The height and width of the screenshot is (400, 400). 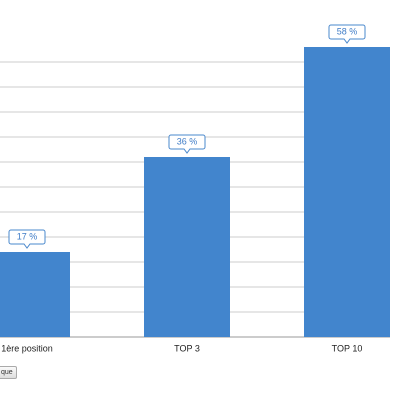 What do you see at coordinates (8, 372) in the screenshot?
I see `button: que` at bounding box center [8, 372].